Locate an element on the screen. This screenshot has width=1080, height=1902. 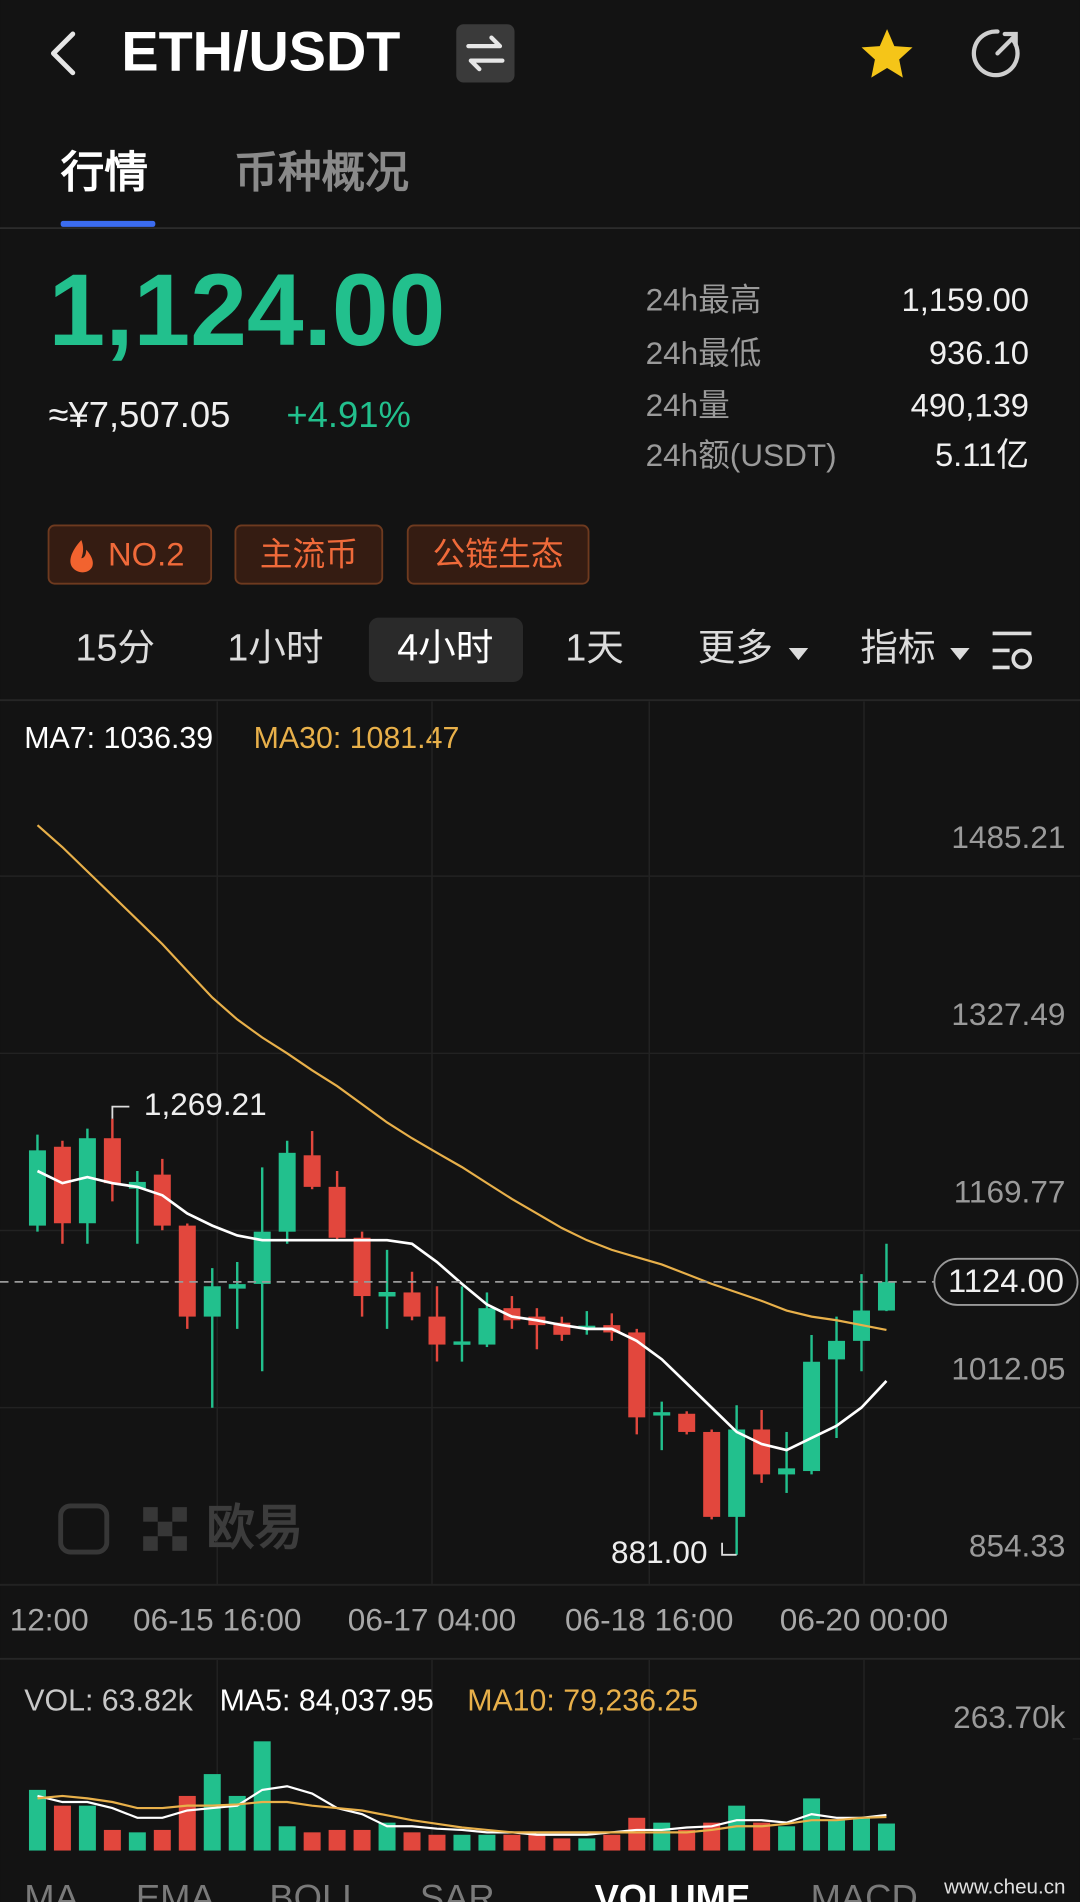
extreme-pointer is located at coordinates (729, 1549).